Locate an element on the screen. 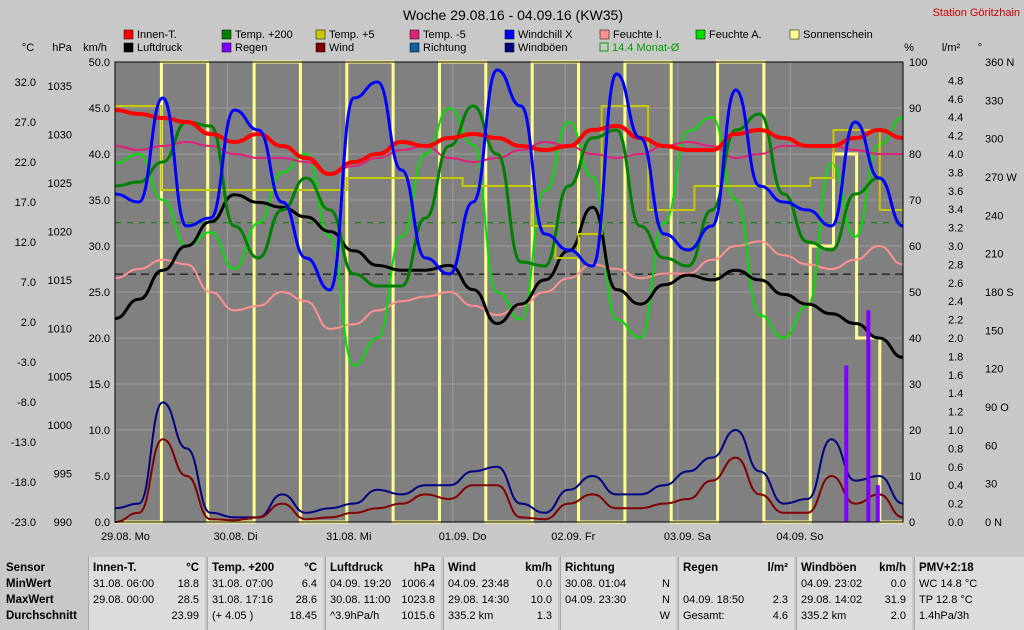 This screenshot has width=1024, height=630. stats-cell-value: 1023.8 is located at coordinates (418, 600).